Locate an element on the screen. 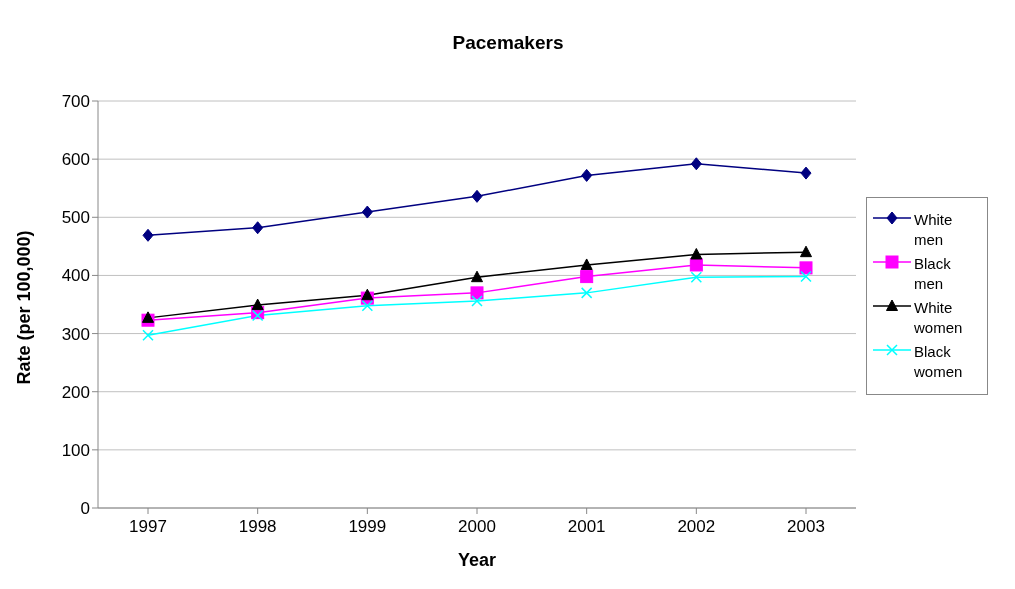  x-axis-title: Year is located at coordinates (477, 560).